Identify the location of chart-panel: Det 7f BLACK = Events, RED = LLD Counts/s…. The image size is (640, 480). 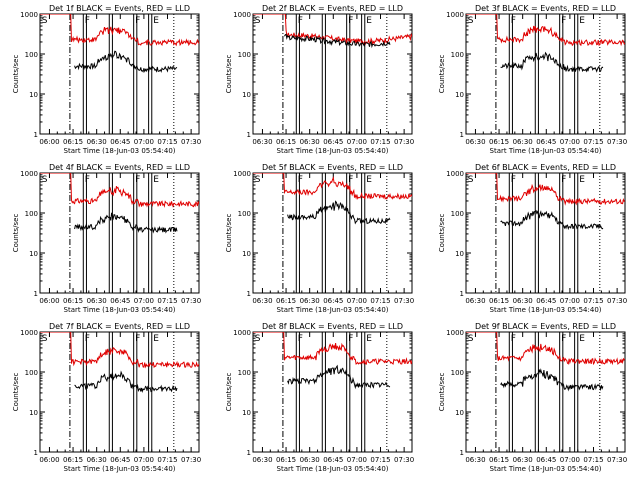
(106, 397).